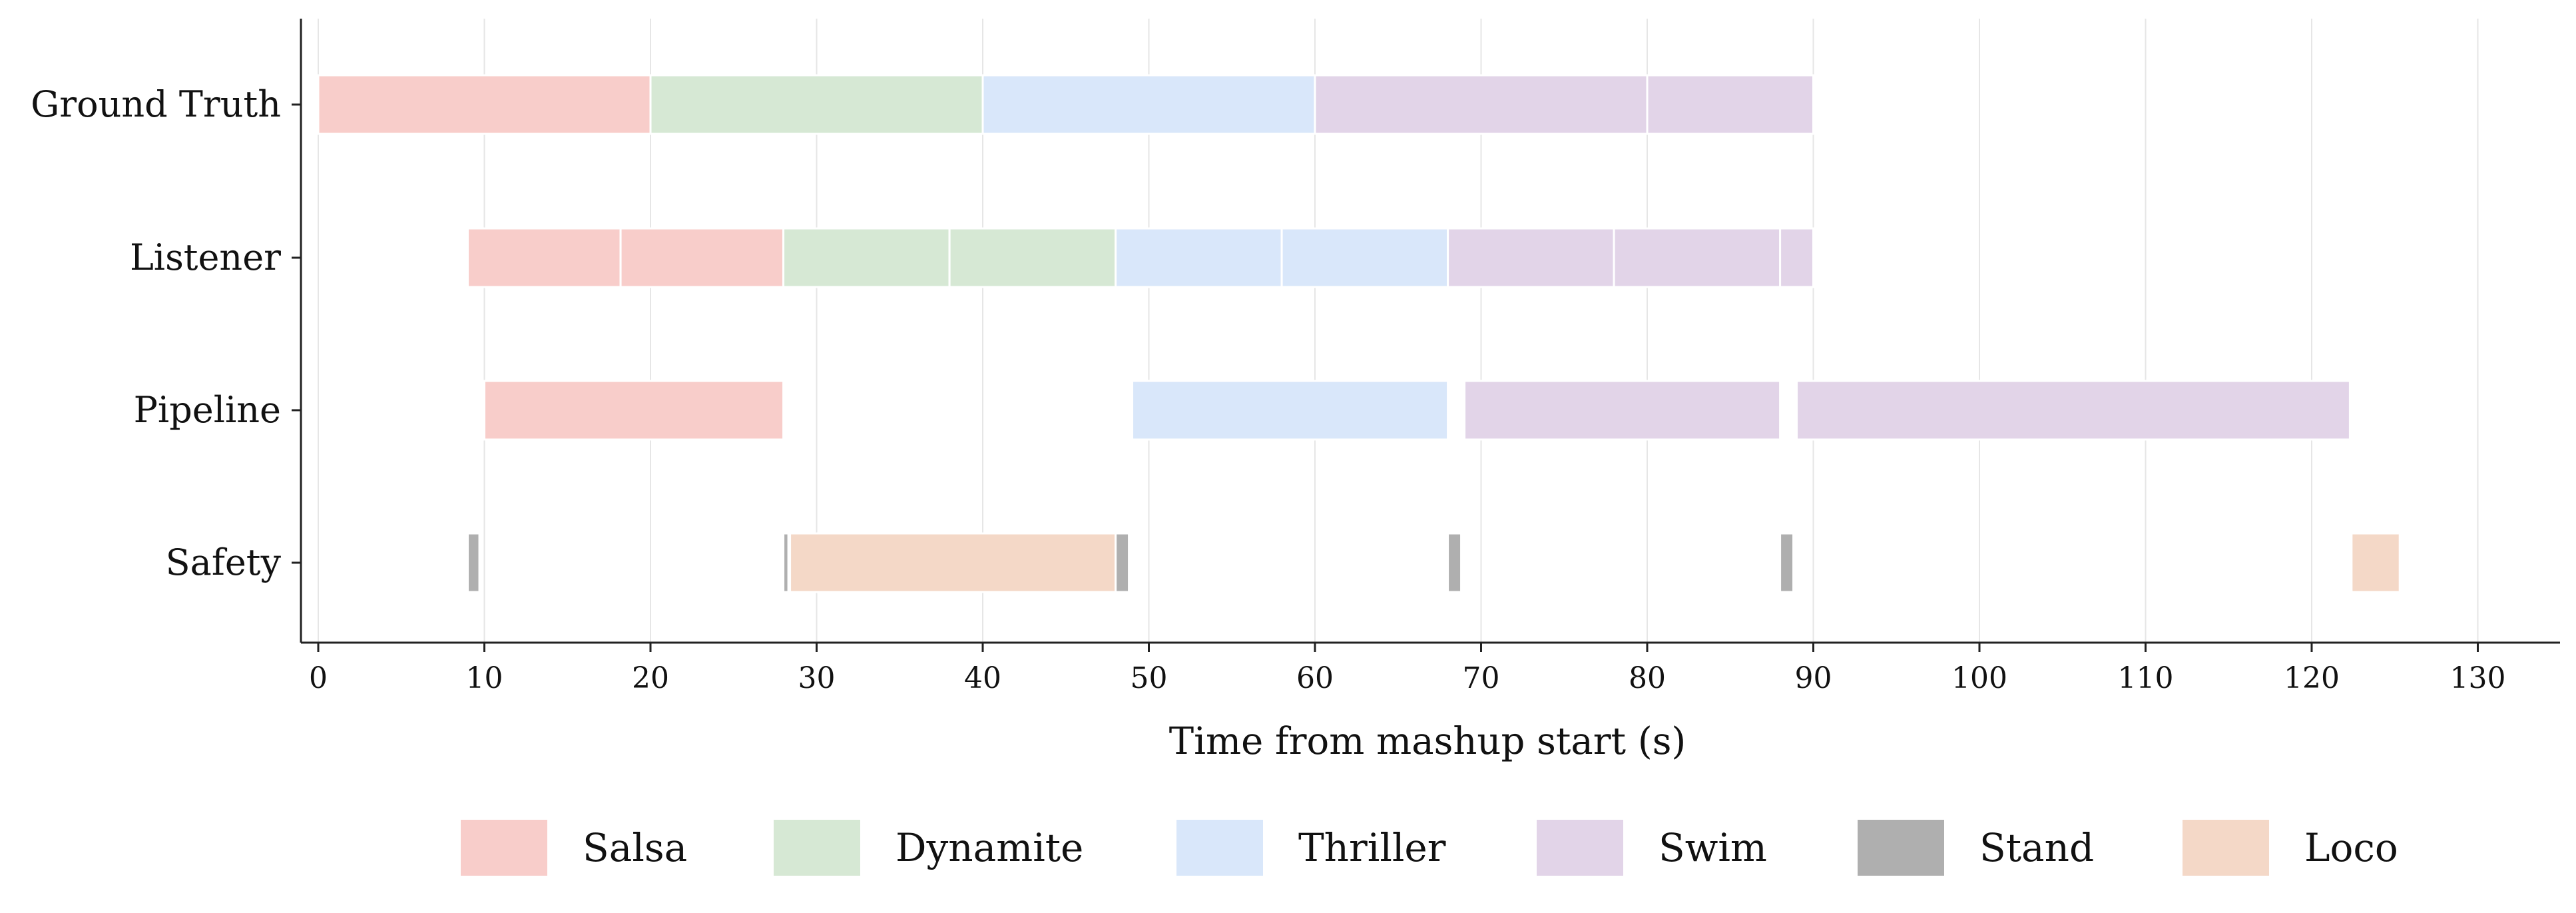 Image resolution: width=2576 pixels, height=913 pixels. I want to click on x-tick-label: 120, so click(2312, 678).